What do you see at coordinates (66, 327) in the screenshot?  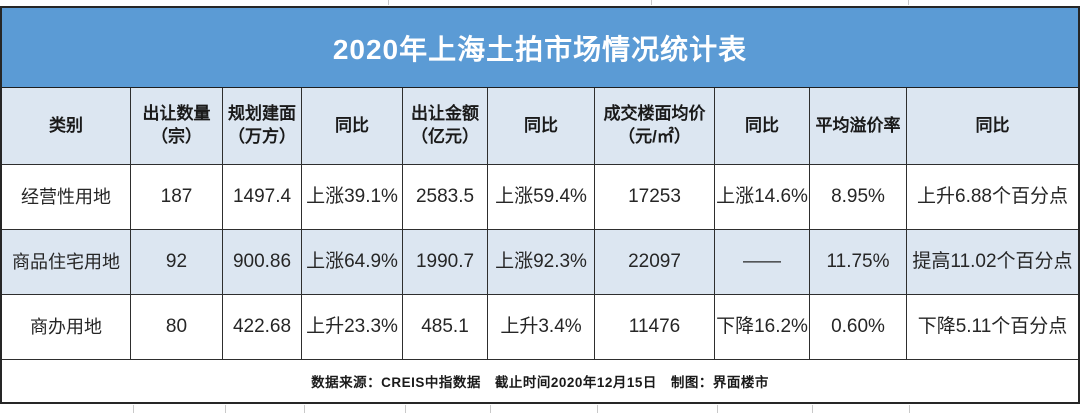 I see `table-cell: 商办用地` at bounding box center [66, 327].